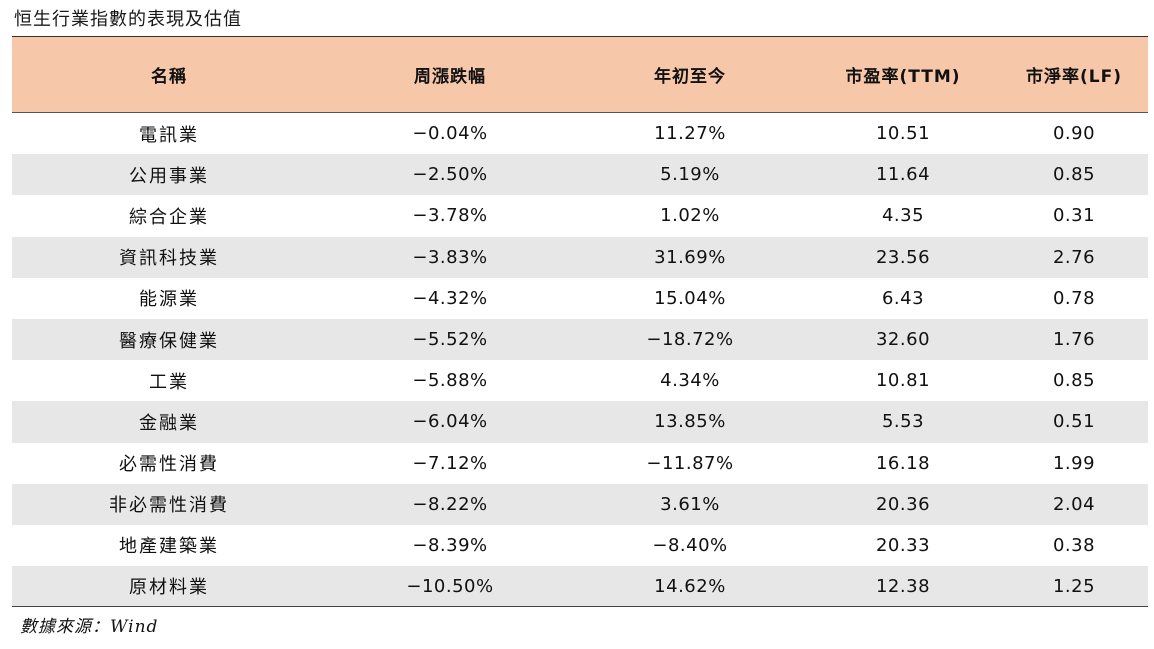 This screenshot has width=1154, height=649. I want to click on table-row: 非必需性消費 −8.22% 3.61% 20.36 2.04, so click(580, 504).